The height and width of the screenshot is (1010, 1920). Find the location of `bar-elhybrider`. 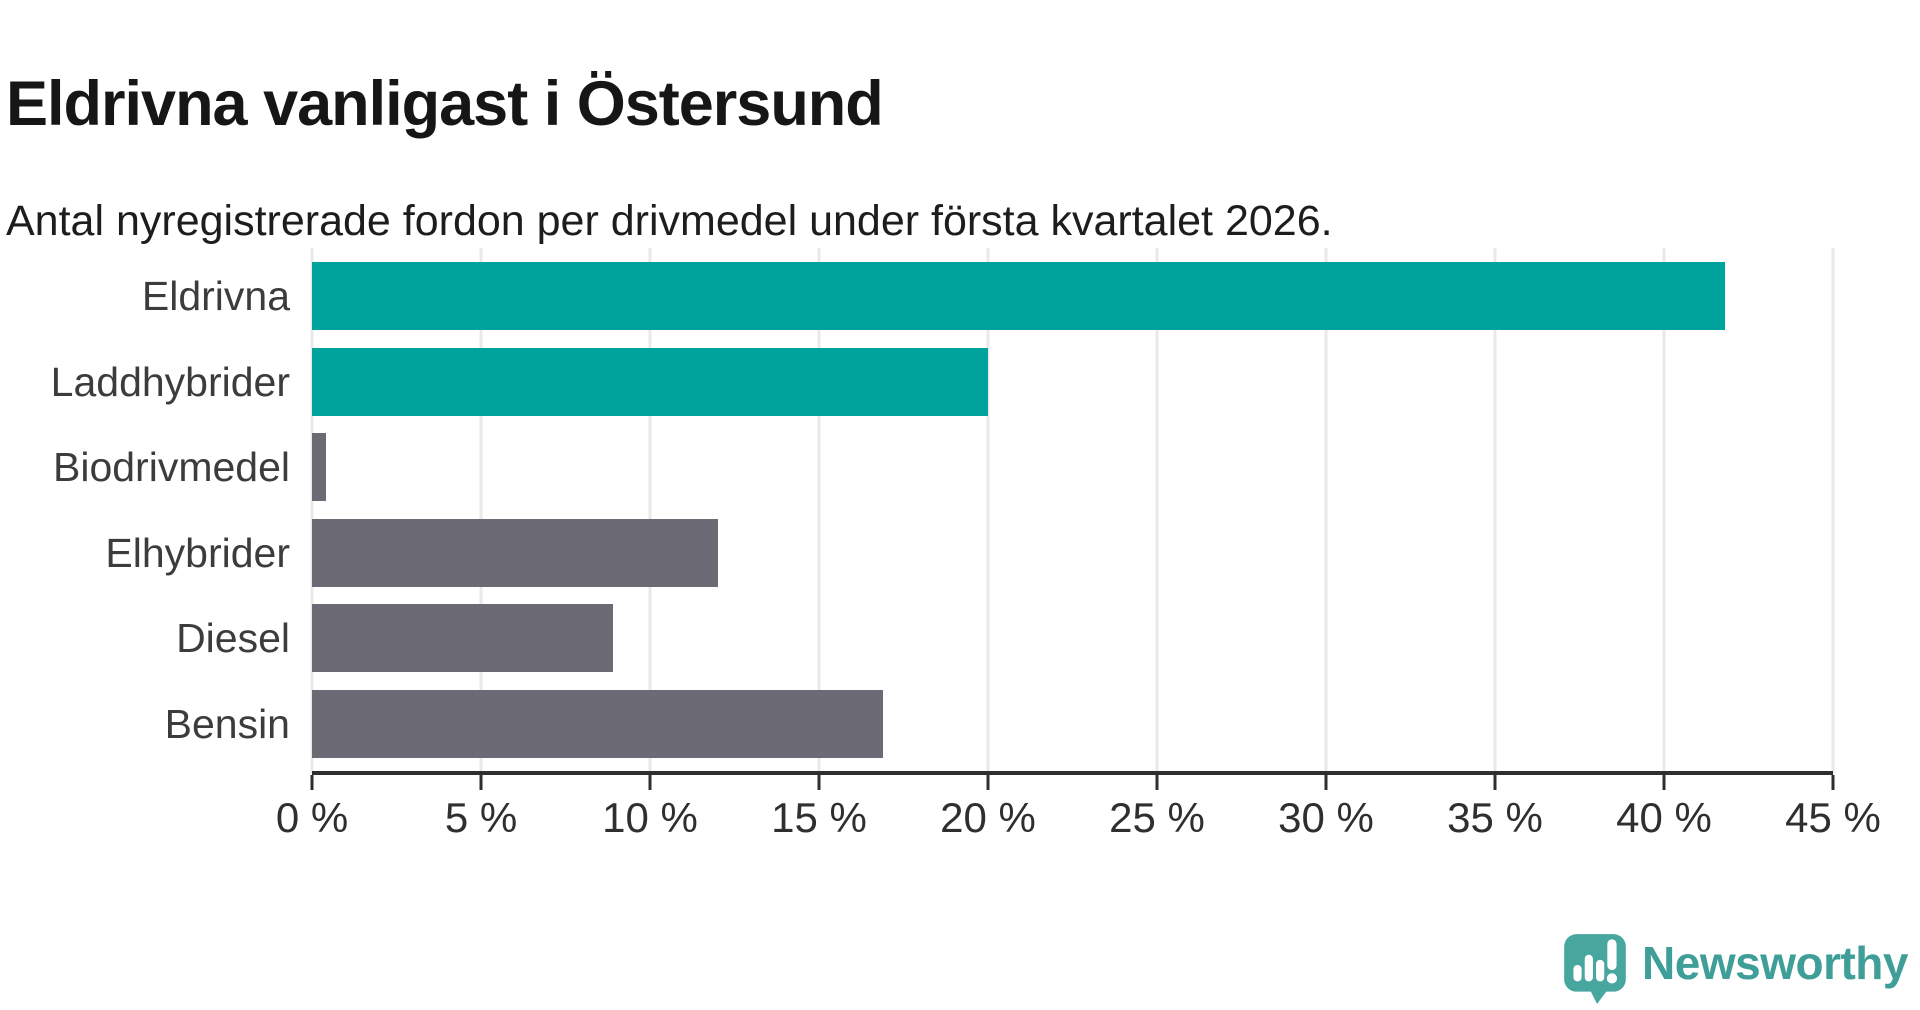

bar-elhybrider is located at coordinates (515, 552).